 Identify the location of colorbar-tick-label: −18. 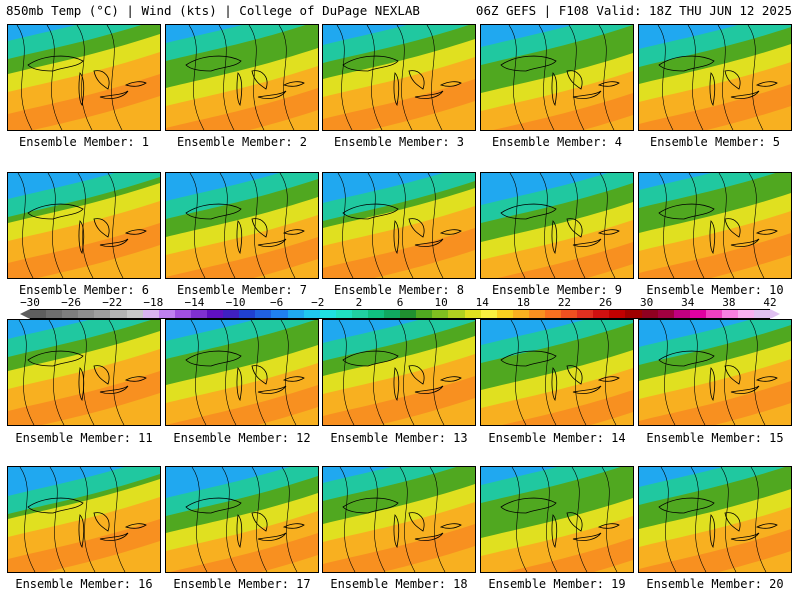
(153, 302).